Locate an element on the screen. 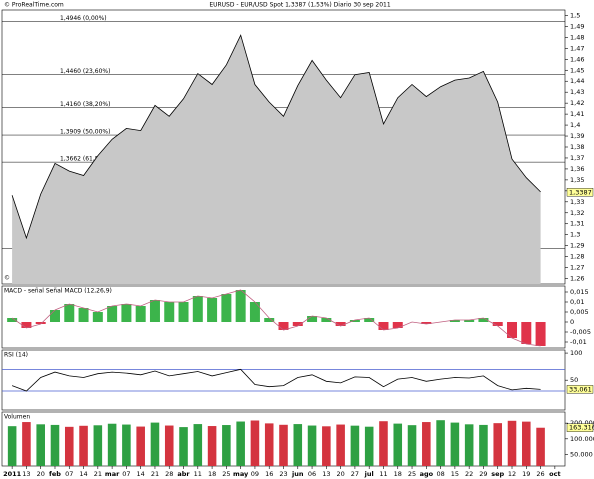 The height and width of the screenshot is (479, 594). panel-title: MACD - señal Señal MACD (12,26,9) is located at coordinates (58, 291).